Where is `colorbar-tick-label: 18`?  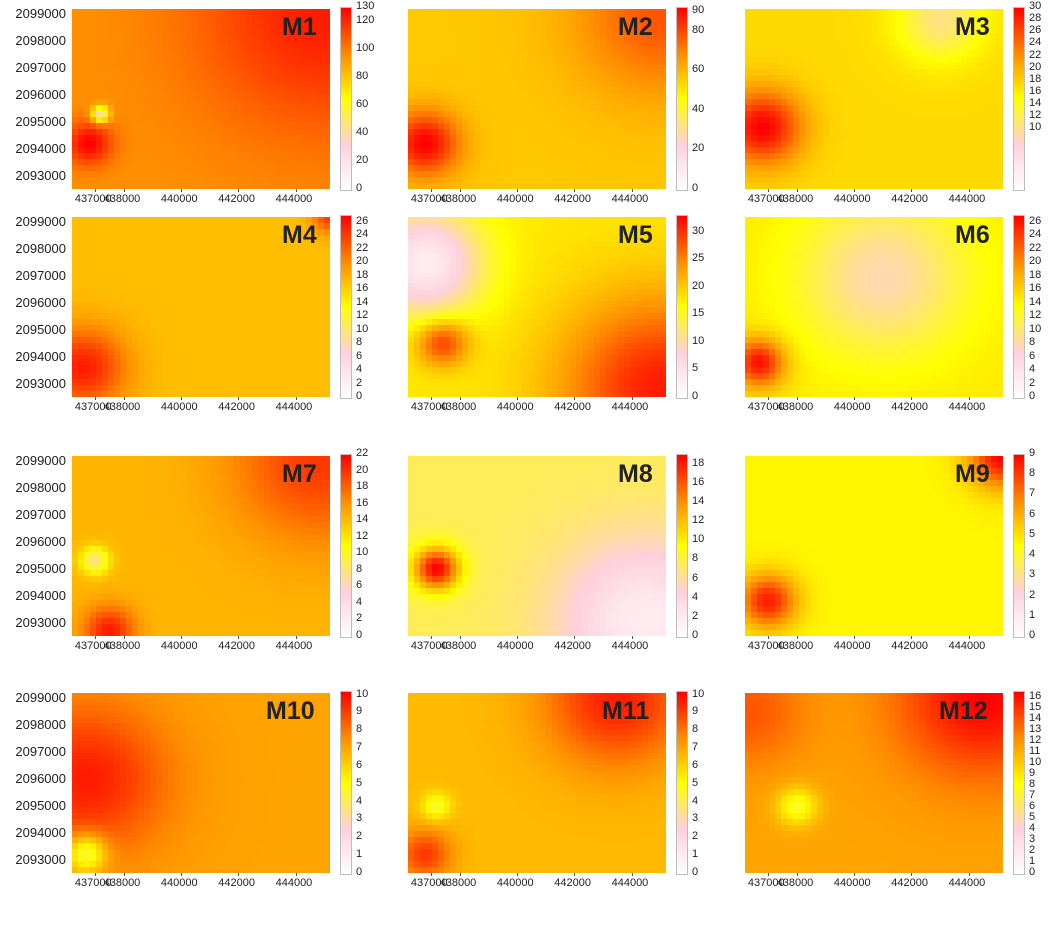
colorbar-tick-label: 18 is located at coordinates (1035, 78).